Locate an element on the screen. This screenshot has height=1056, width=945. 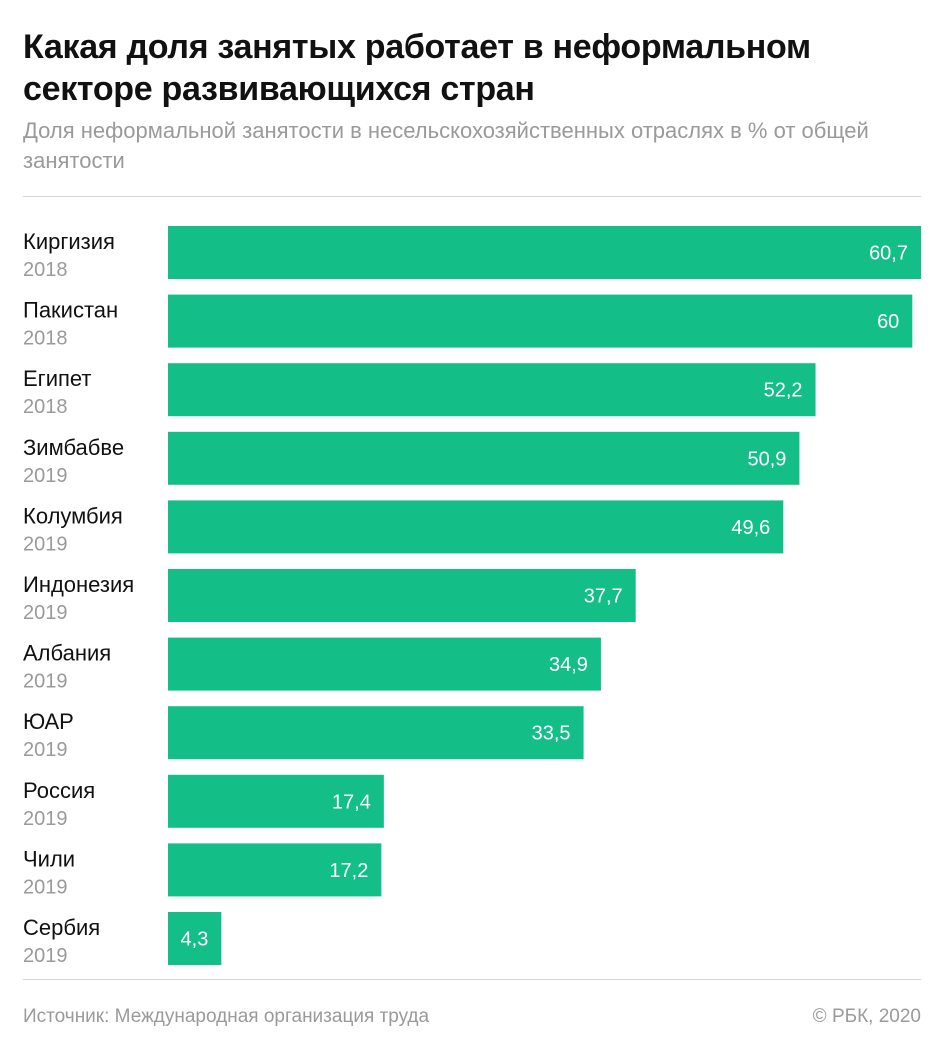
category-label: Египет is located at coordinates (57, 378).